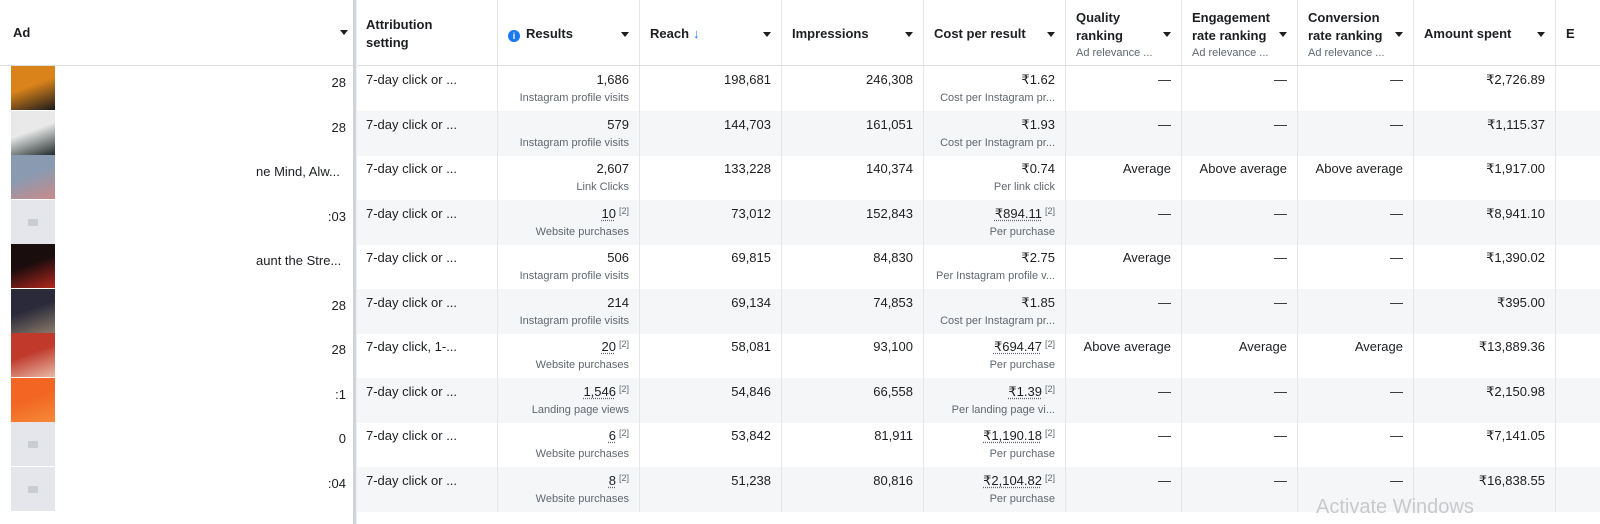  I want to click on sort-descending-icon: ↓, so click(696, 33).